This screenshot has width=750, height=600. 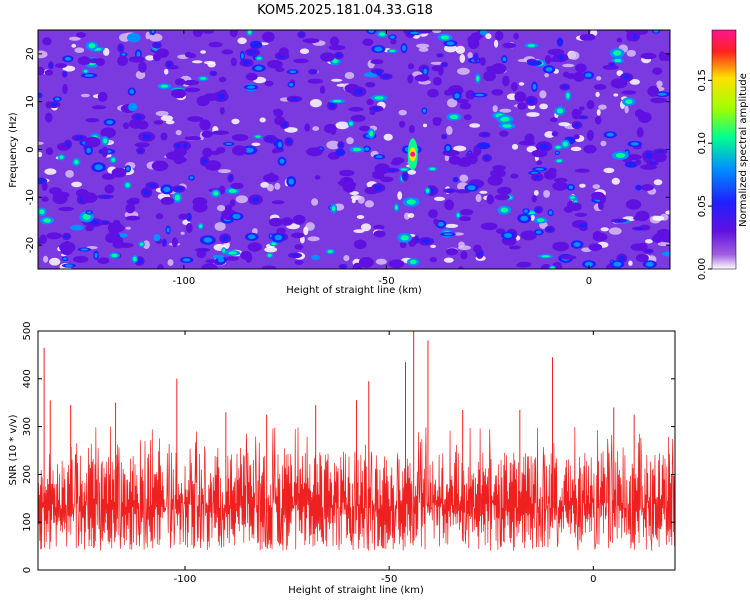 I want to click on snr-y-axis-label: SNR (10 * v/v), so click(x=13, y=449).